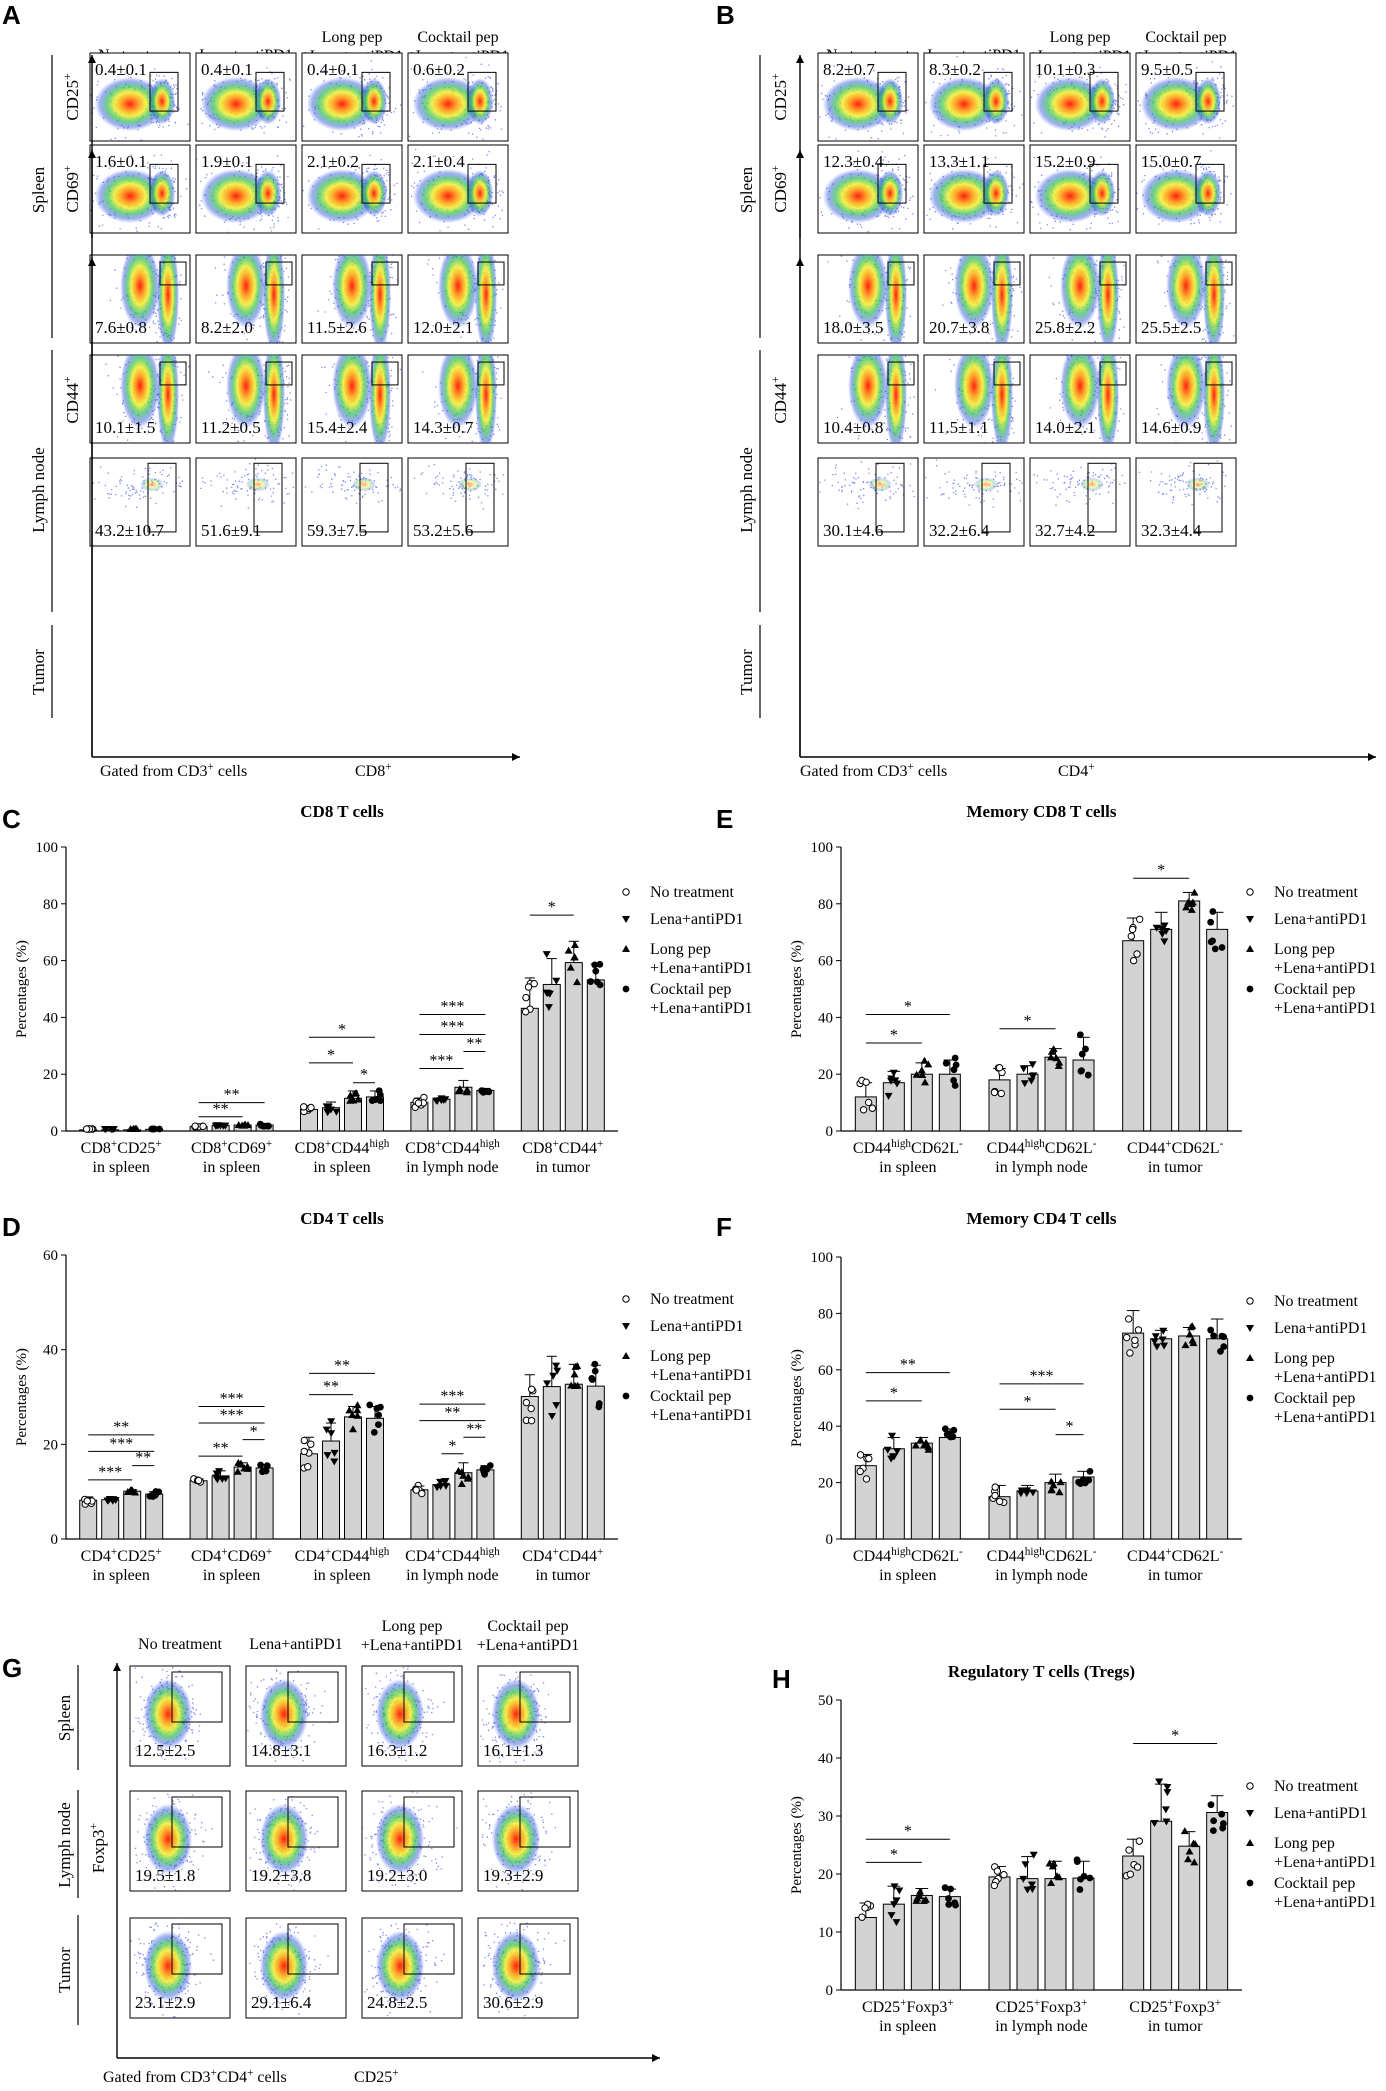  I want to click on plot-frame, so click(974, 502).